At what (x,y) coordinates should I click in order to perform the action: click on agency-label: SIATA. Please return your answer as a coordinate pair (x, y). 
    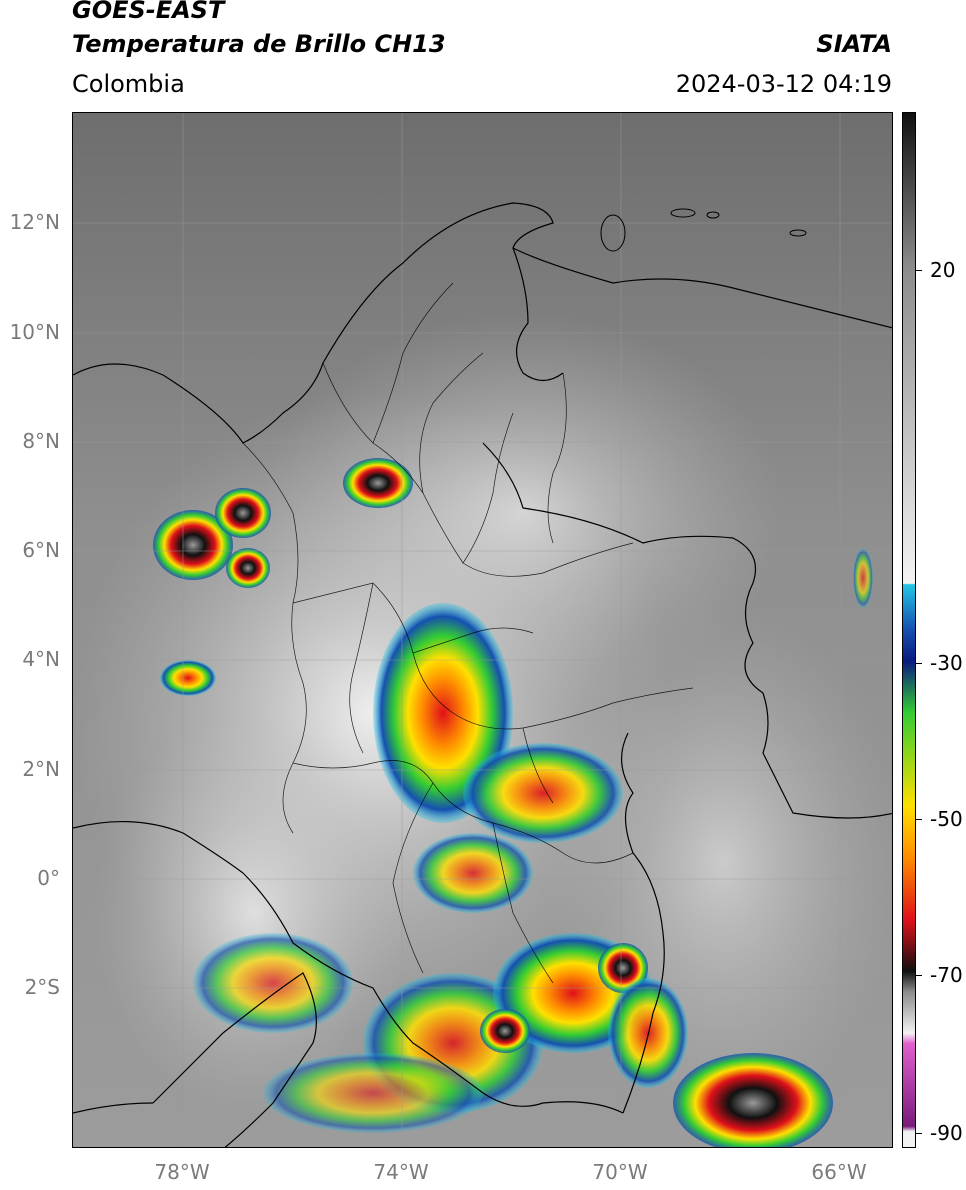
    Looking at the image, I should click on (854, 44).